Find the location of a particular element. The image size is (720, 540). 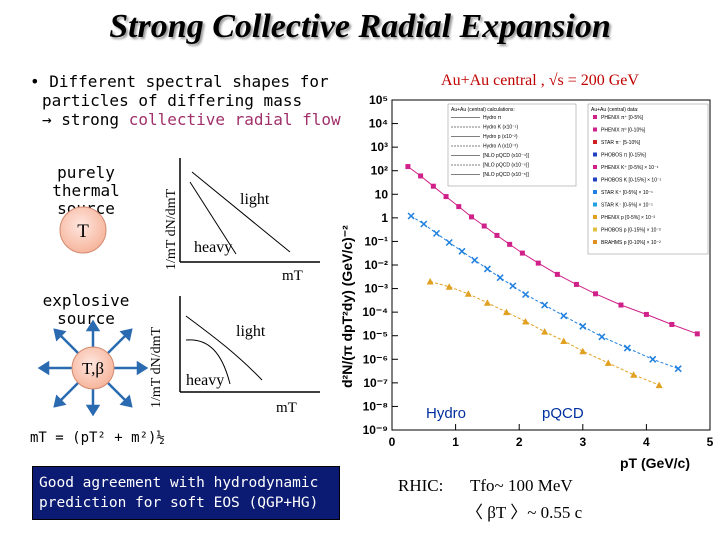

legend-right-entry: PHENIX π⁰ [0-10%] is located at coordinates (623, 131).